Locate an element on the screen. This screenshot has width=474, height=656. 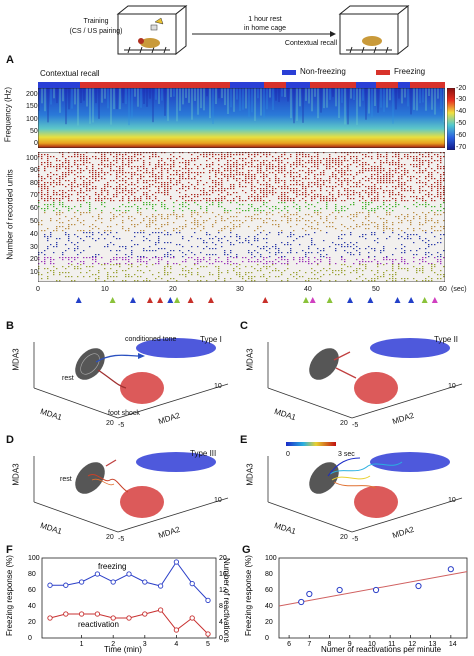
panel-label-b: B is located at coordinates (10, 326).